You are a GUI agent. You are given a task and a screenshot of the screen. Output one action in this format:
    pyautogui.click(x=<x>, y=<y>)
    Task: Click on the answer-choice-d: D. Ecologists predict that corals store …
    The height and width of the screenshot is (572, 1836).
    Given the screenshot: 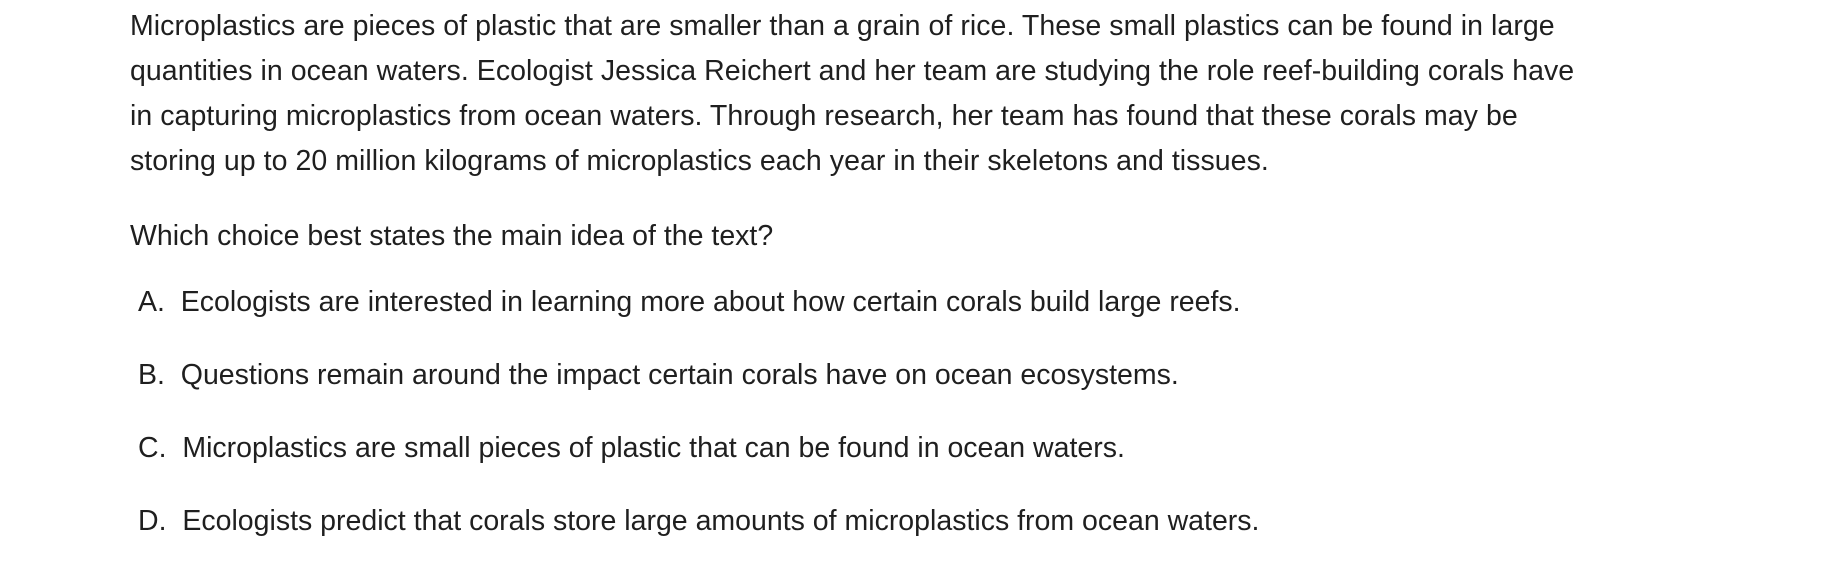 What is the action you would take?
    pyautogui.click(x=698, y=535)
    